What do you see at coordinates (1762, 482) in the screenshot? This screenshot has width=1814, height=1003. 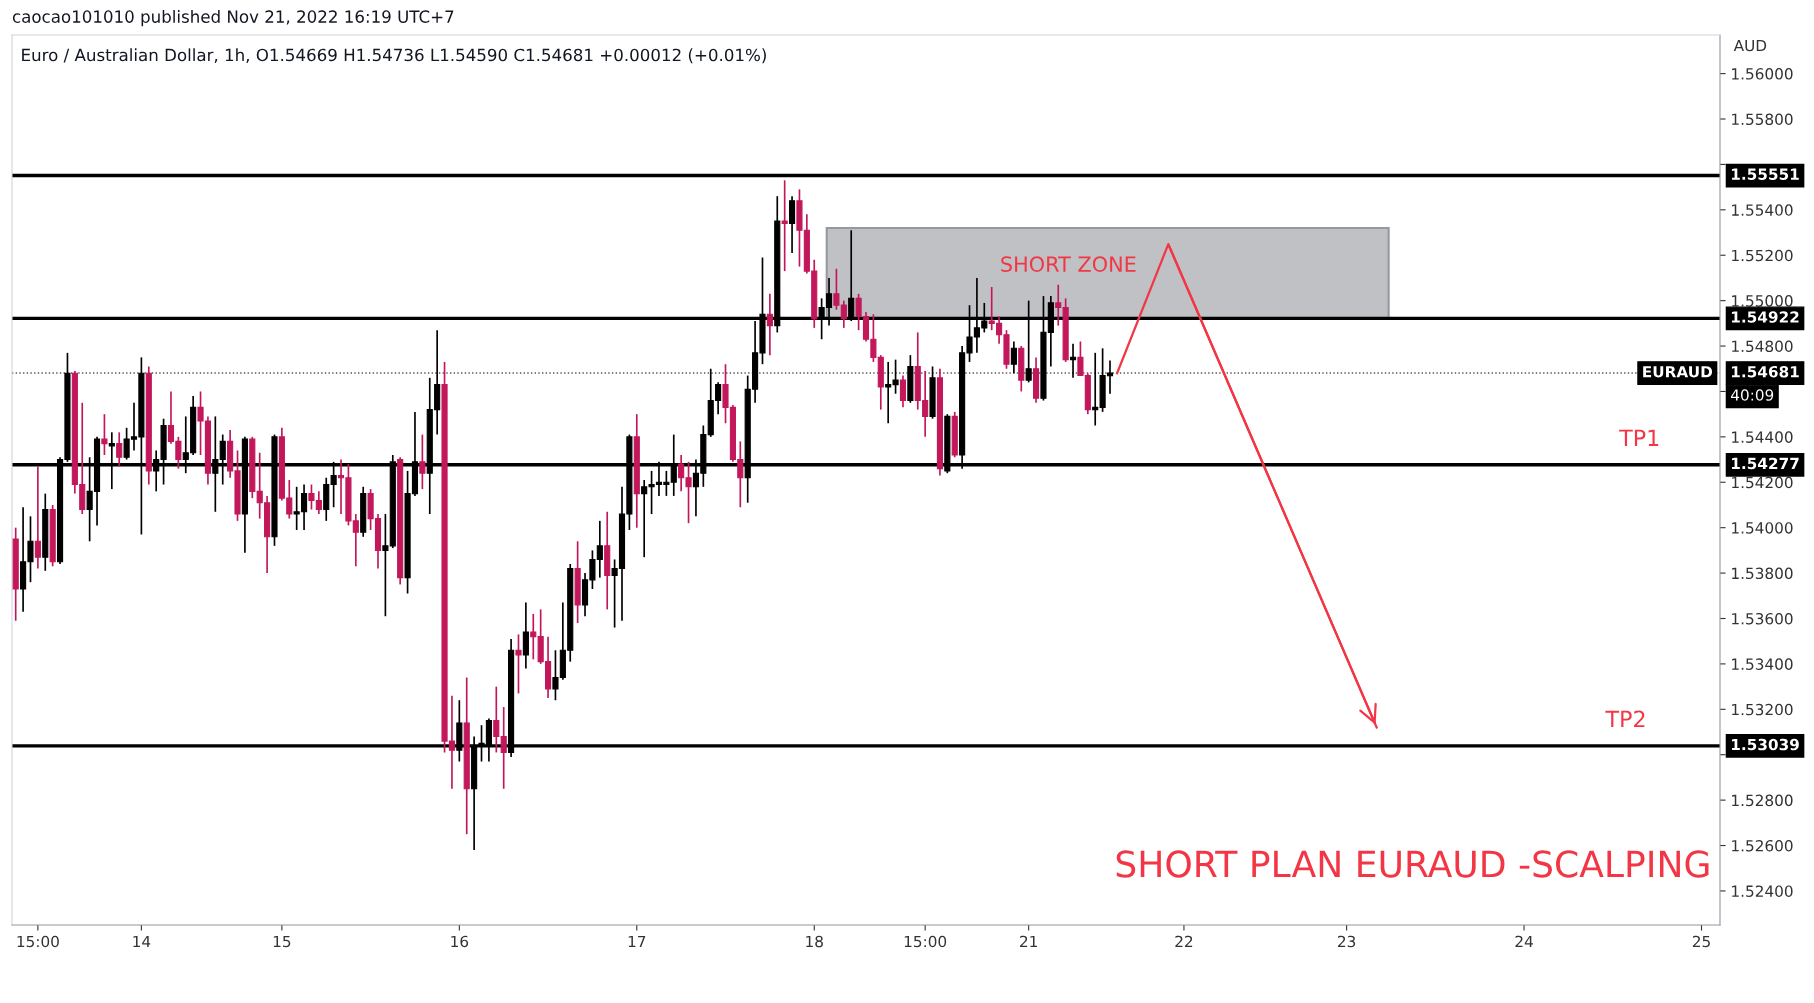 I see `y-tick-label: 1.54200` at bounding box center [1762, 482].